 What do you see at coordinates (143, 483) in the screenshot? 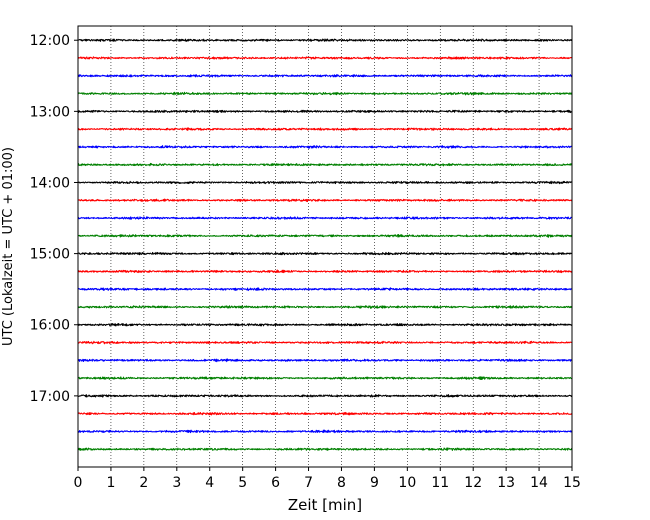
I see `x-tick-label: 2` at bounding box center [143, 483].